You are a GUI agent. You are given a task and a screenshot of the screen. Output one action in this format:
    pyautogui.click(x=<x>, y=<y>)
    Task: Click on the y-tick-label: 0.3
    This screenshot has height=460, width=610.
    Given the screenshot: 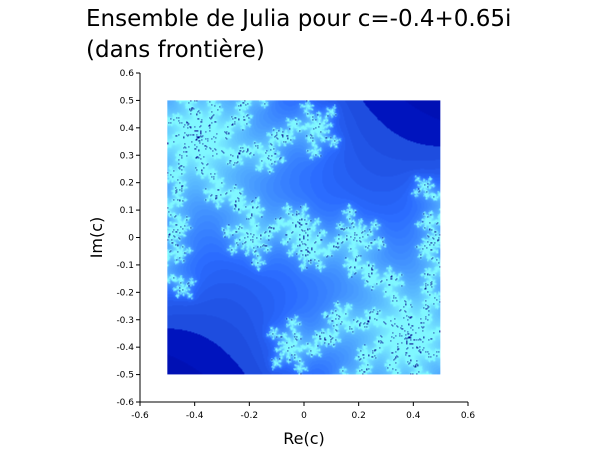 What is the action you would take?
    pyautogui.click(x=127, y=156)
    